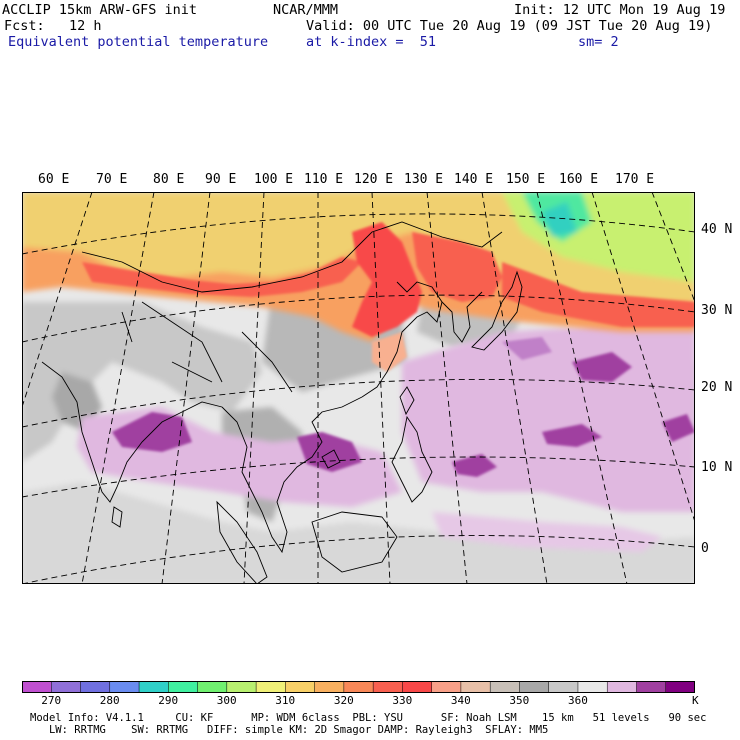 The height and width of the screenshot is (740, 740). What do you see at coordinates (54, 179) in the screenshot?
I see `lon-label-60e: 60 E` at bounding box center [54, 179].